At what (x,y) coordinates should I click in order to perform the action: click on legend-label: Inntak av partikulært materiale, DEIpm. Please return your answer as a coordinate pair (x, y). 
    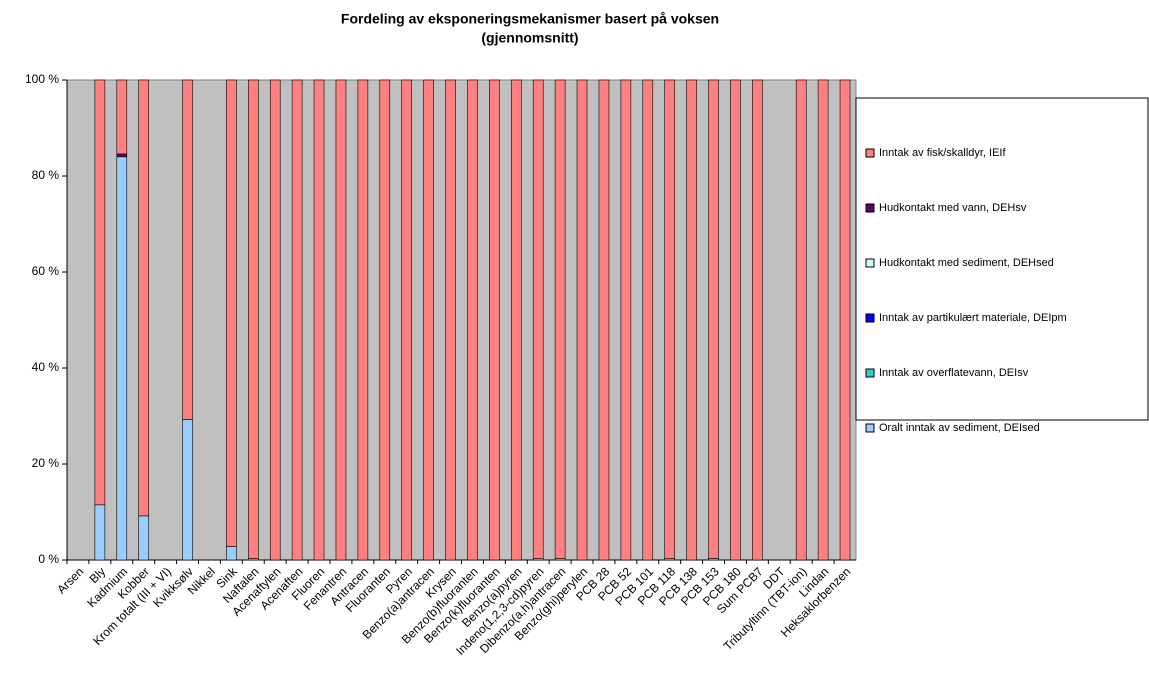
    Looking at the image, I should click on (973, 318).